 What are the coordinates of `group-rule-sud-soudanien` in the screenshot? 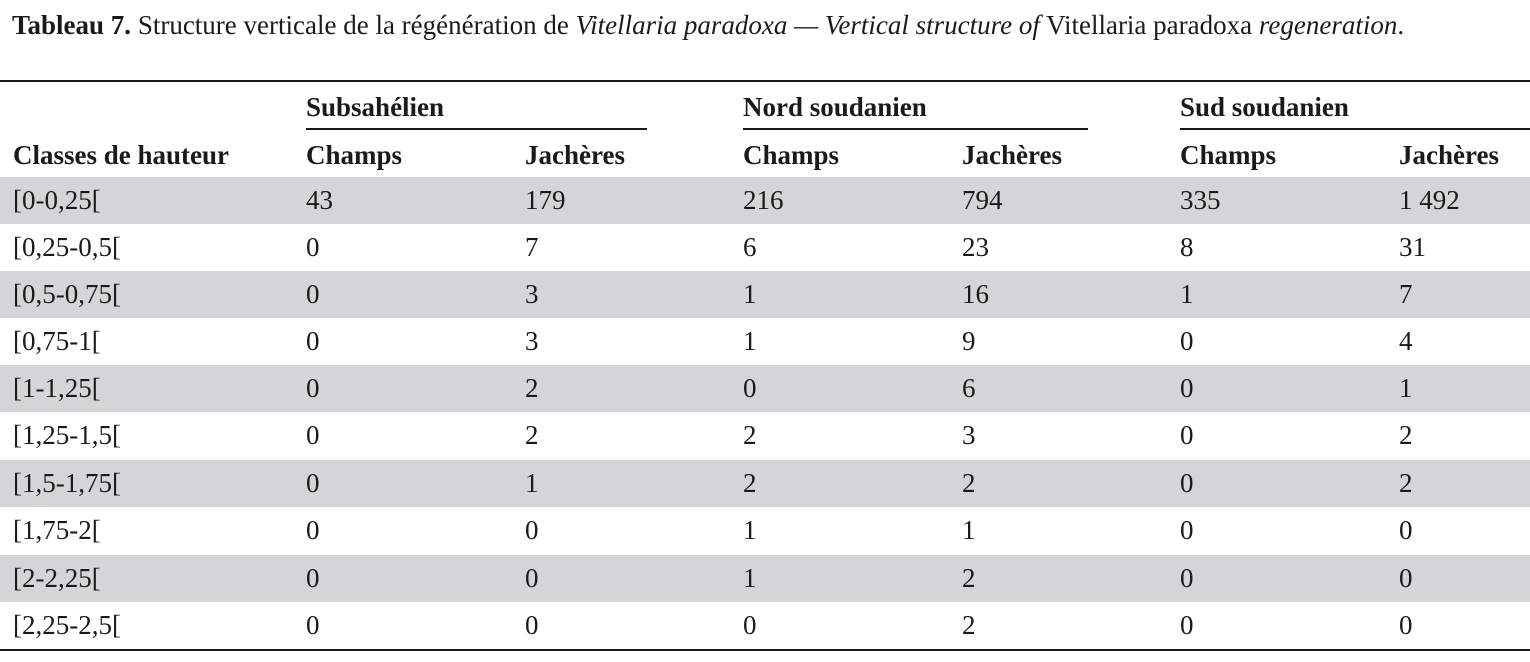 It's located at (1355, 129).